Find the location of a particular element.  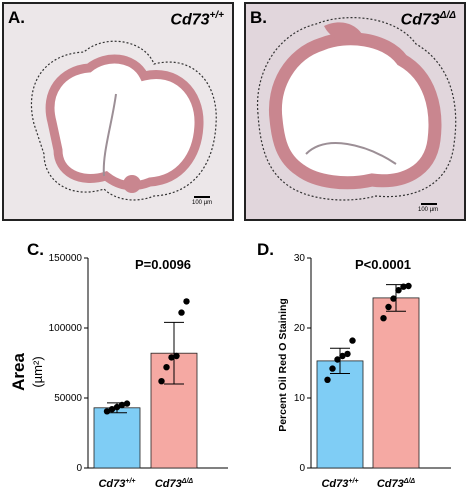

y-axis-label-c: Area (µm²) is located at coordinates (27, 372).